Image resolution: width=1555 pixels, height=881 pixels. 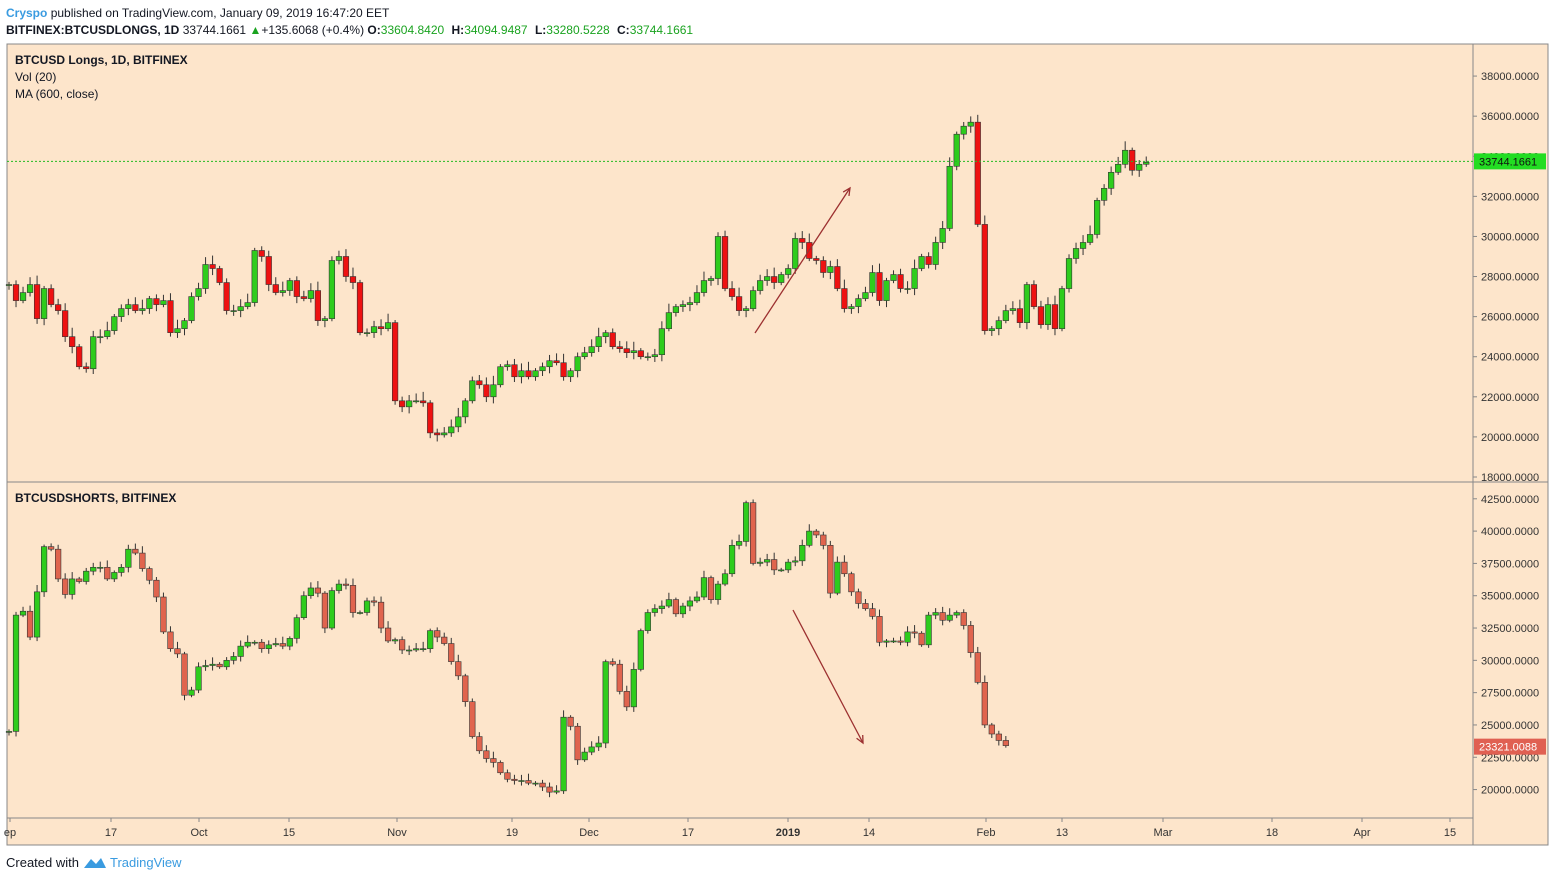 I want to click on created-with-text: Created with, so click(x=42, y=862).